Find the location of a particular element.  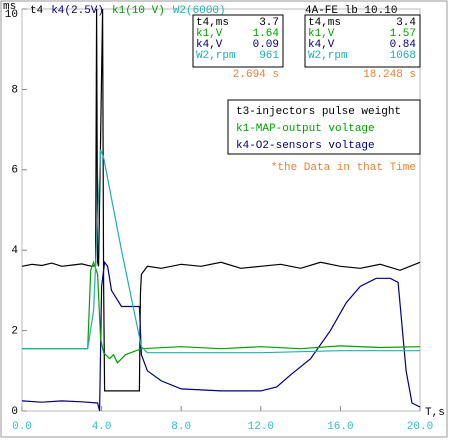

y-tick-label: 8 is located at coordinates (14, 90).